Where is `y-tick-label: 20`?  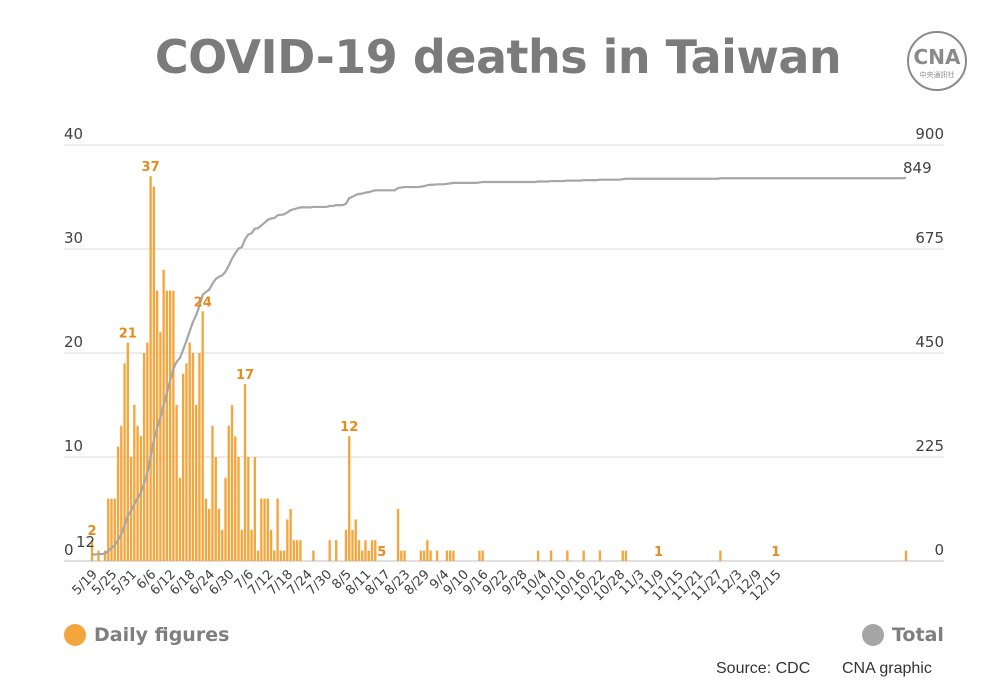
y-tick-label: 20 is located at coordinates (73, 342).